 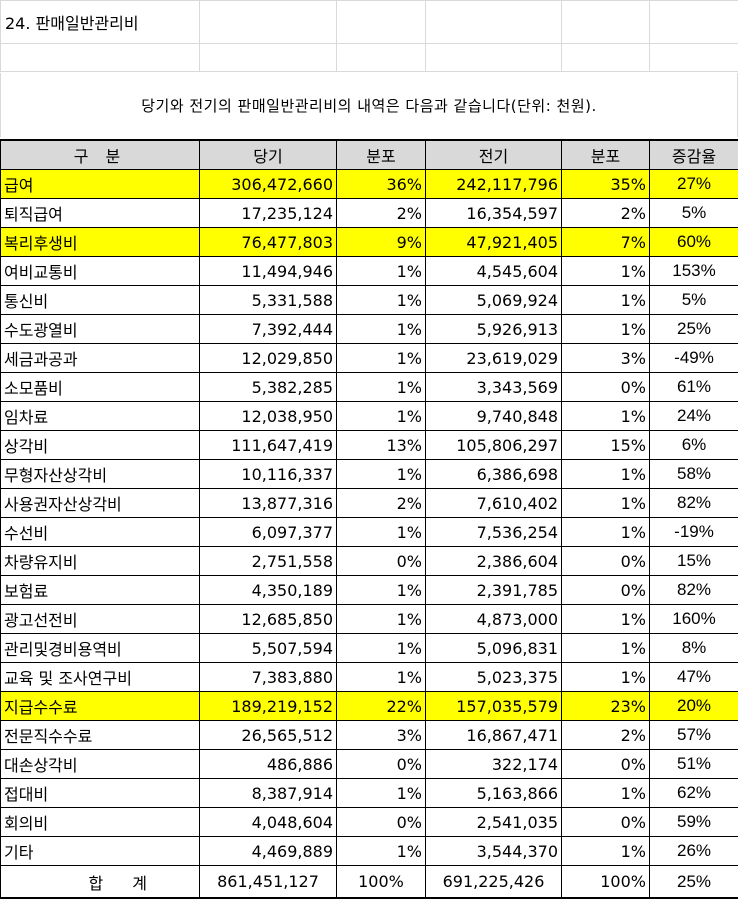 I want to click on total-label: 합 계, so click(x=100, y=882).